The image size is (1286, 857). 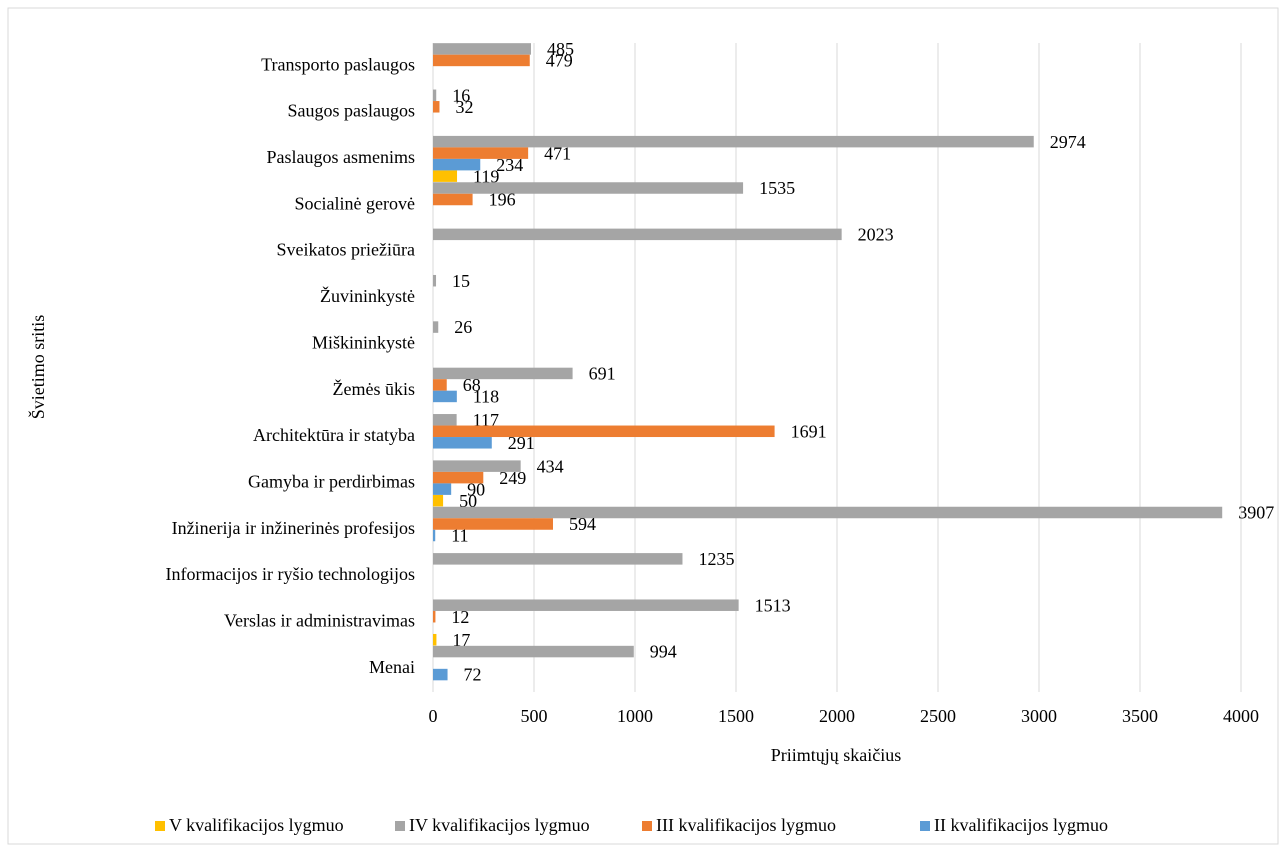 What do you see at coordinates (1039, 716) in the screenshot?
I see `x-tick-label: 3000` at bounding box center [1039, 716].